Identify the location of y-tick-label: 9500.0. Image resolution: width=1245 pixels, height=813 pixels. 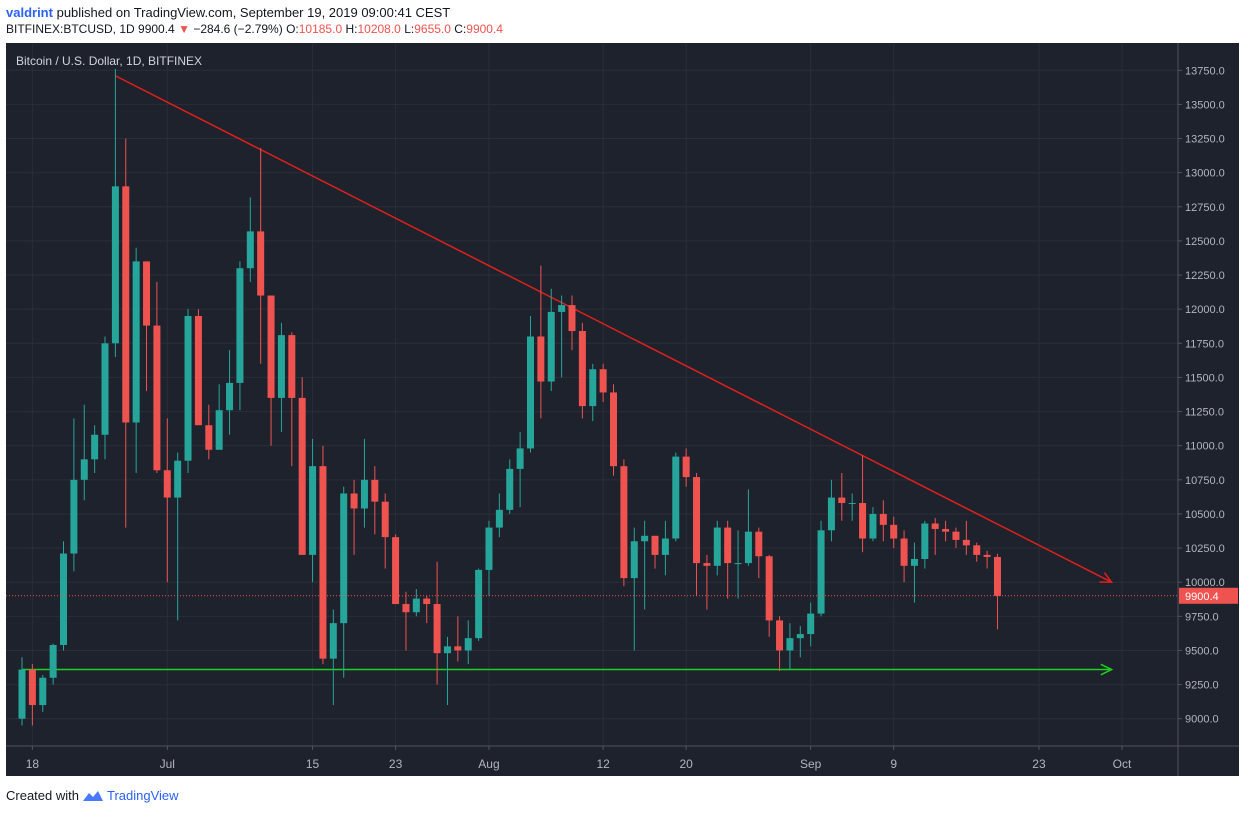
(1202, 651).